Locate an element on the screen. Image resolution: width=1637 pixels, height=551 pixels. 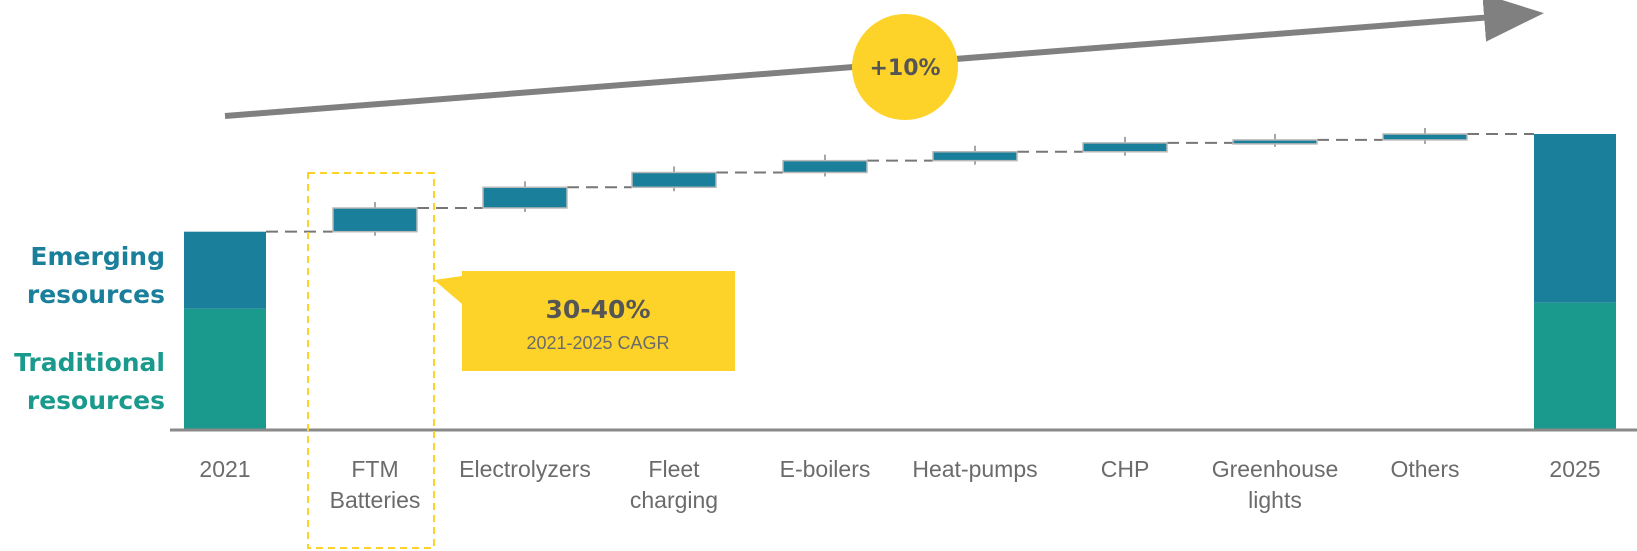
category-label-electrolyzers: Electrolyzers is located at coordinates (525, 469).